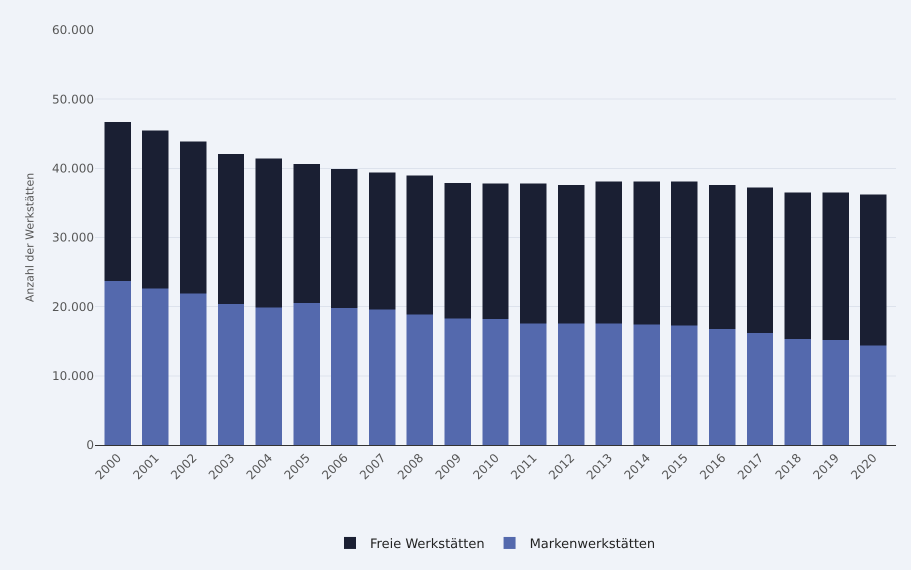  I want to click on y-axis-title: Anzahl der Werkstätten, so click(30, 237).